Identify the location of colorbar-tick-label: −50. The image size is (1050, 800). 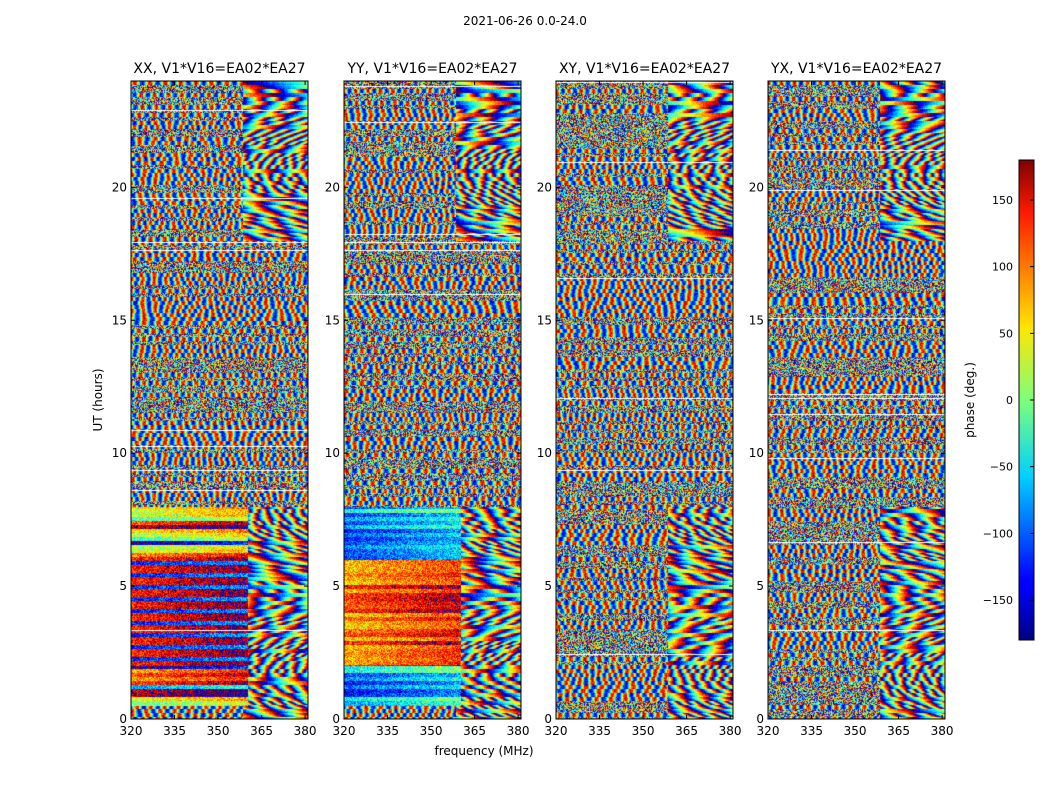
(1001, 467).